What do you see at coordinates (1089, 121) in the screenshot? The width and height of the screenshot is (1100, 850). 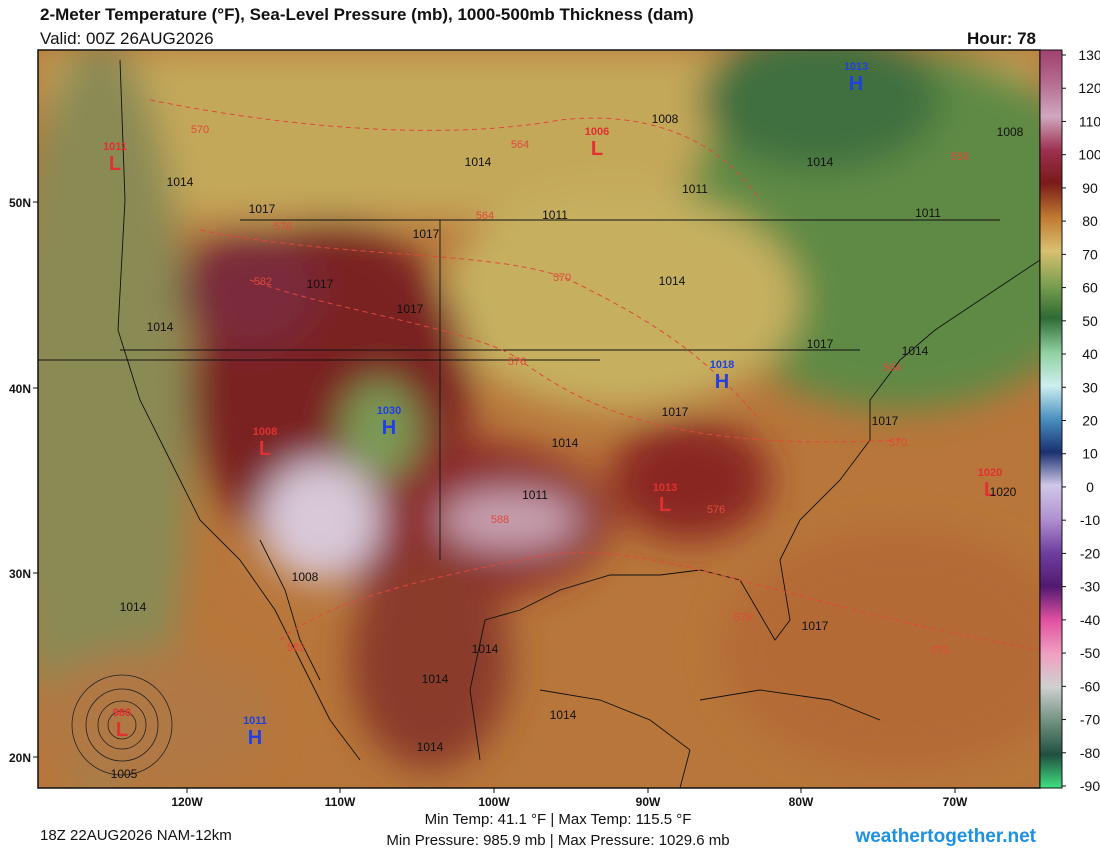 I see `colorbar-label: 110` at bounding box center [1089, 121].